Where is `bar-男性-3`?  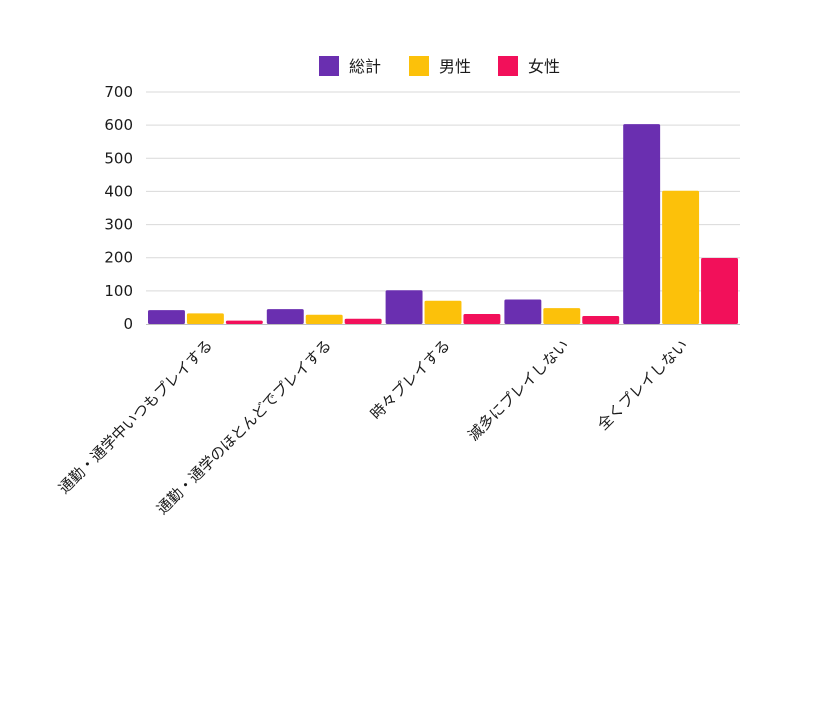 bar-男性-3 is located at coordinates (443, 312).